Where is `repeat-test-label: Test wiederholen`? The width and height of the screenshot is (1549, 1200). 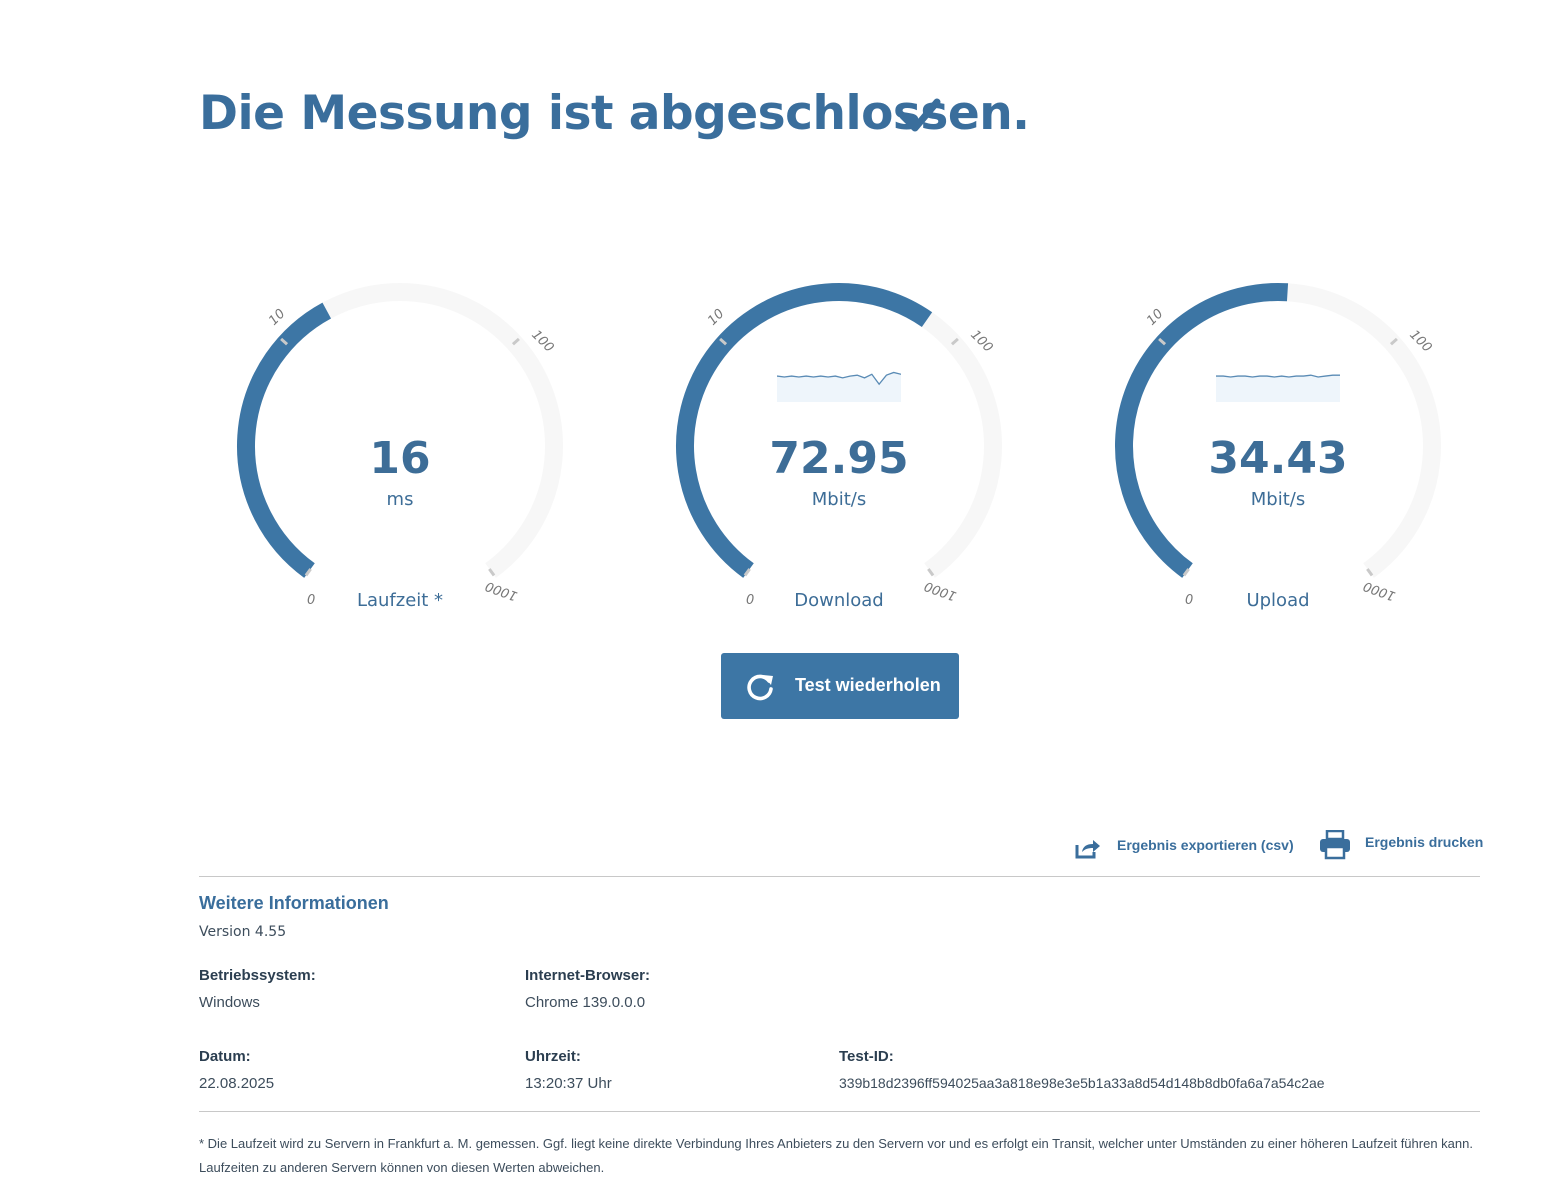
repeat-test-label: Test wiederholen is located at coordinates (868, 685).